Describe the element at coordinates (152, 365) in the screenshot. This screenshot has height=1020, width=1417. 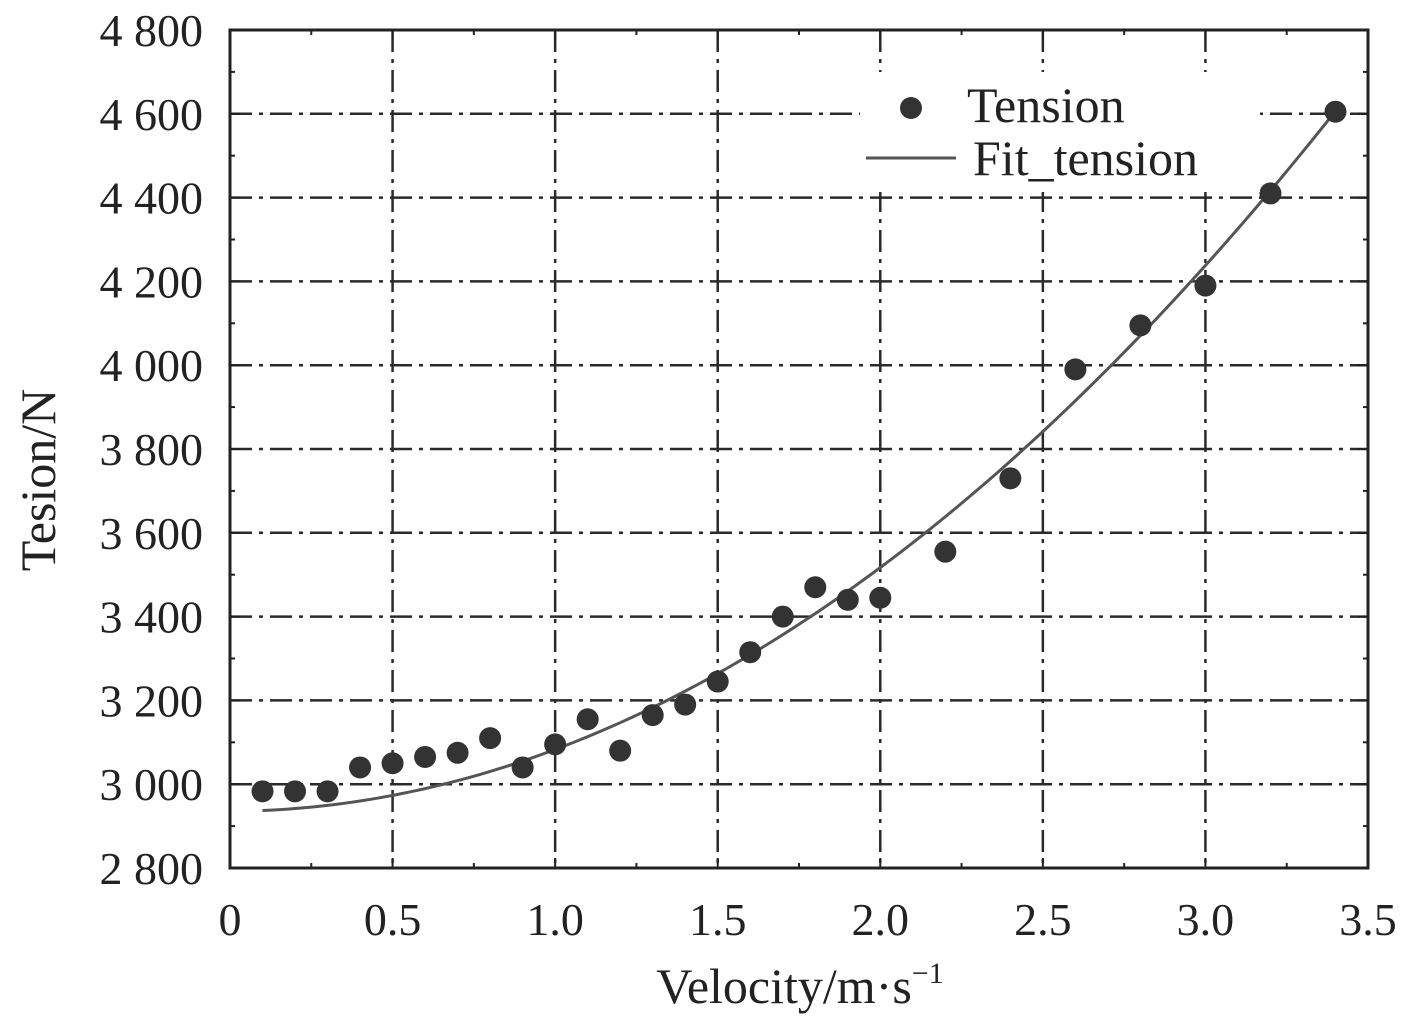
I see `y-tick-label: 4 000` at that location.